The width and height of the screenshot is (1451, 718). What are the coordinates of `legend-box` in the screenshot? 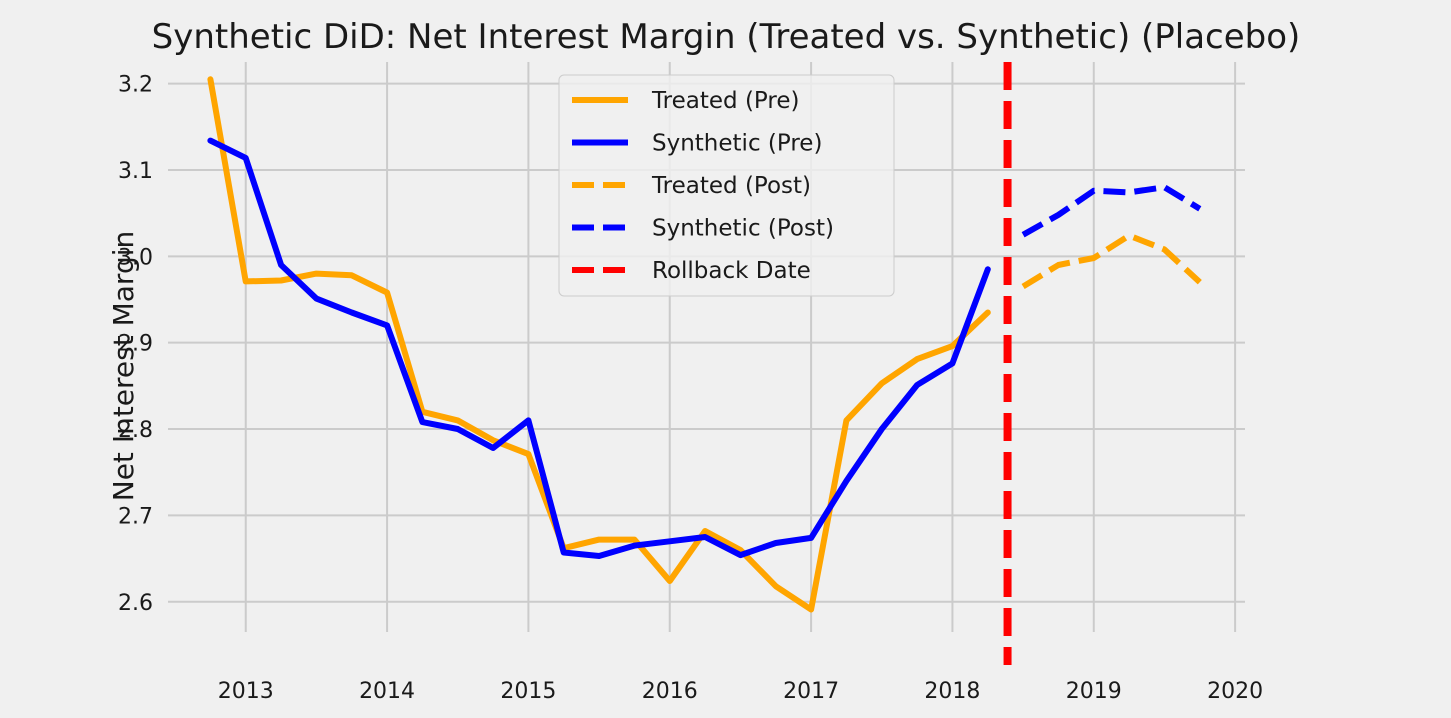 It's located at (726, 185).